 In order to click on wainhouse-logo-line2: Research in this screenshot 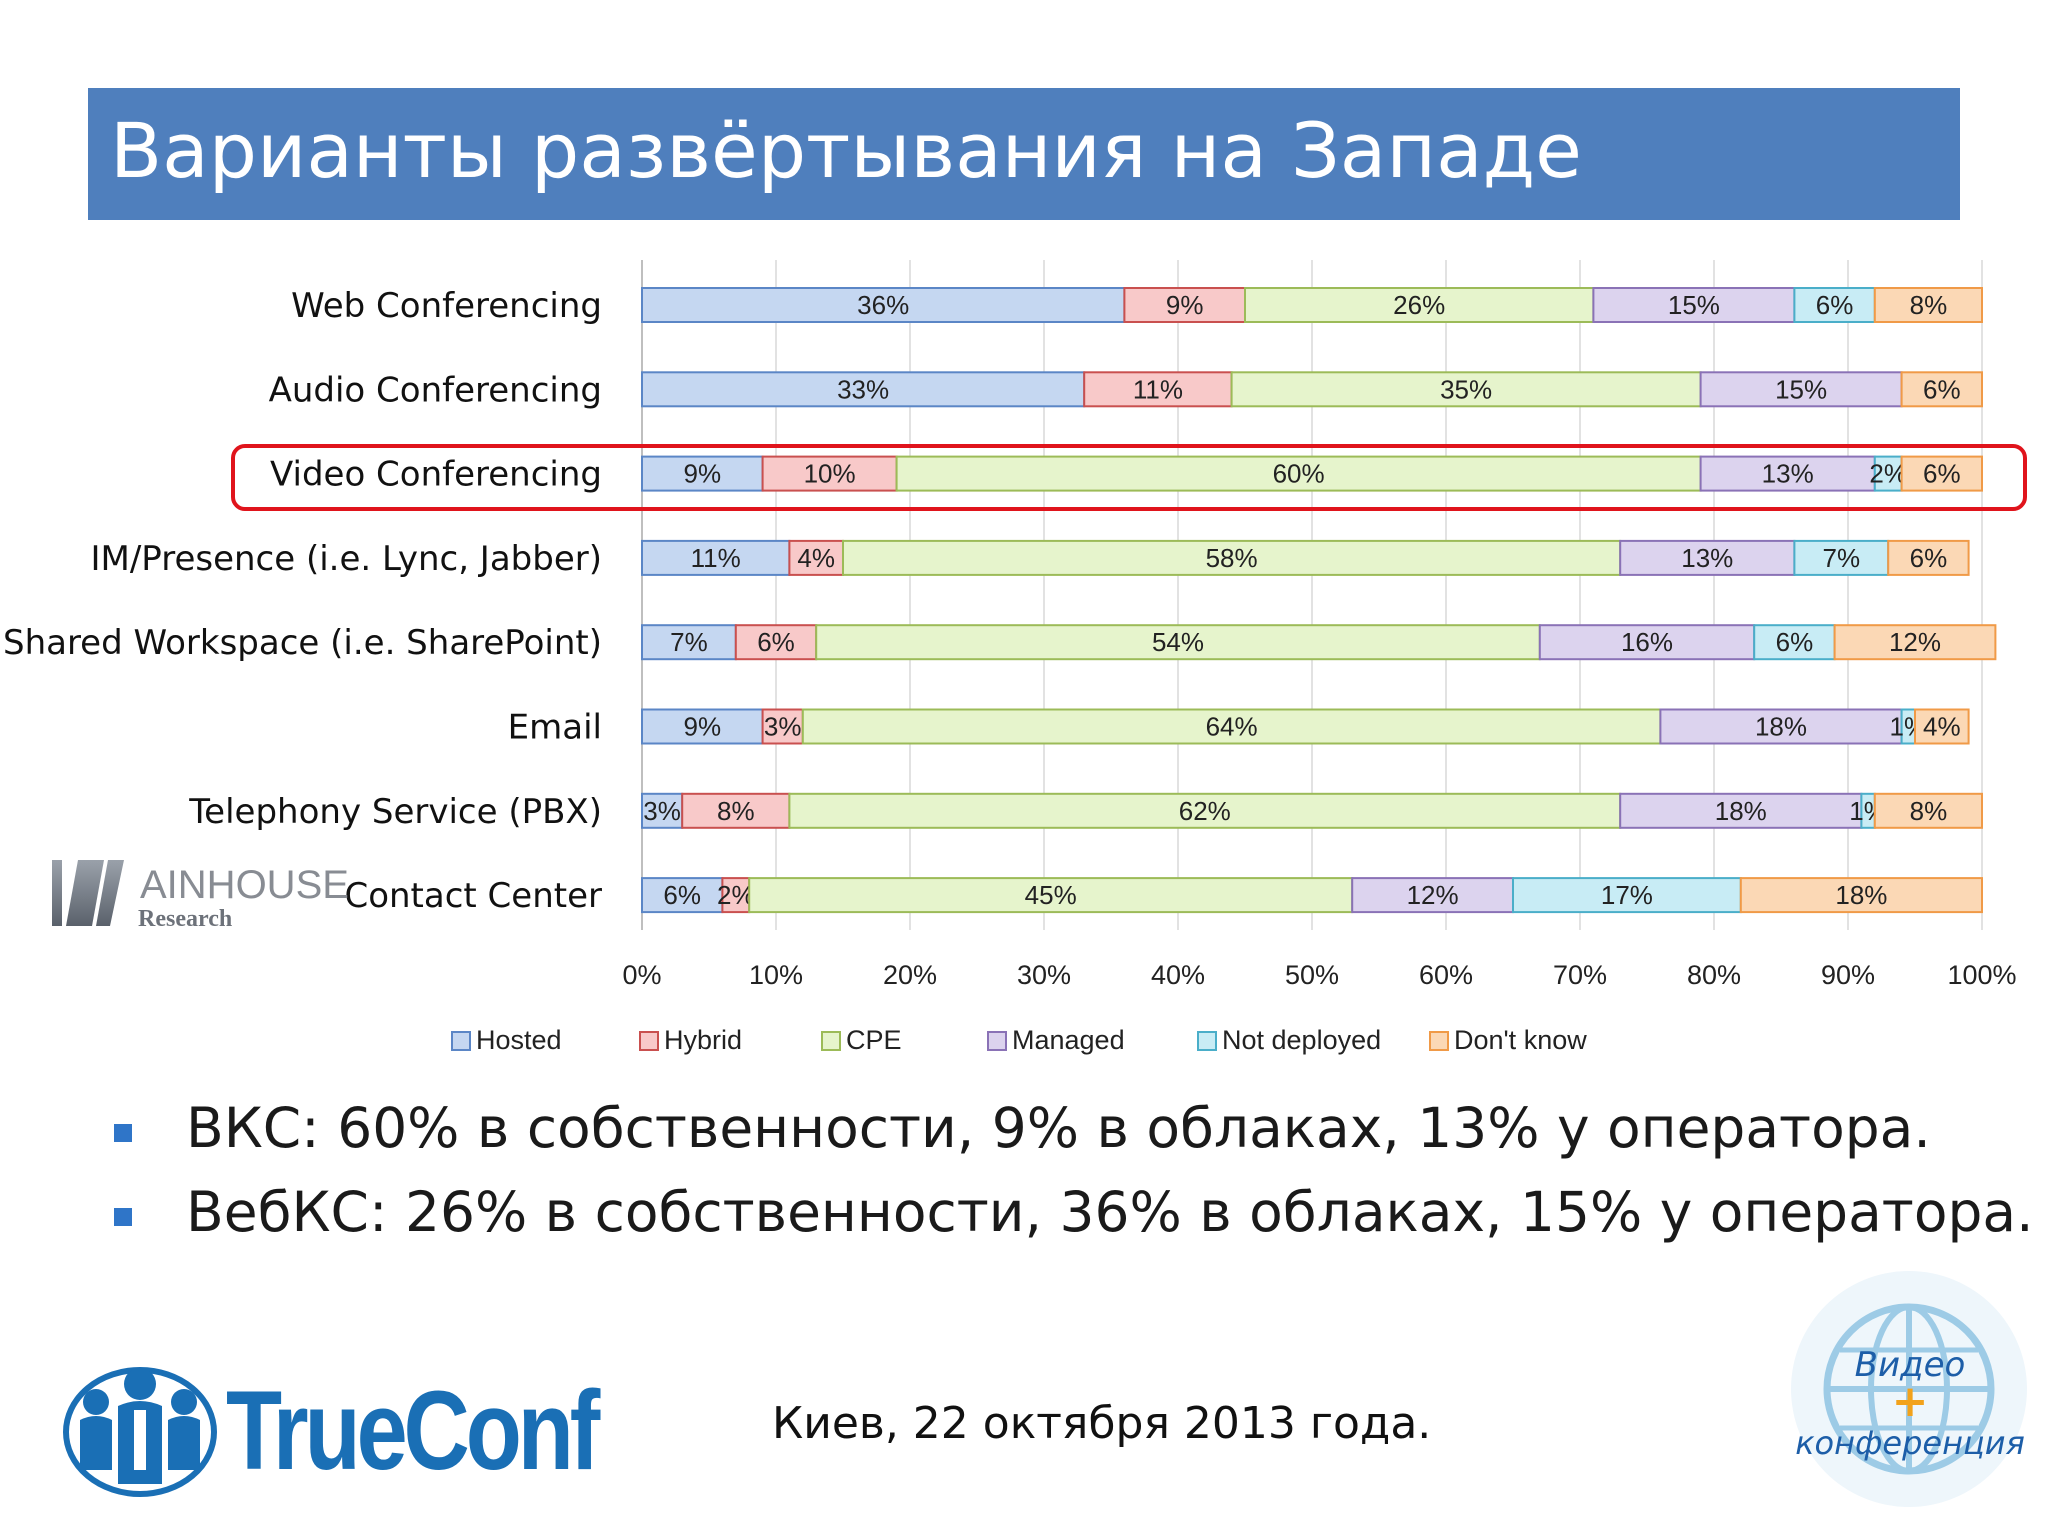, I will do `click(185, 919)`.